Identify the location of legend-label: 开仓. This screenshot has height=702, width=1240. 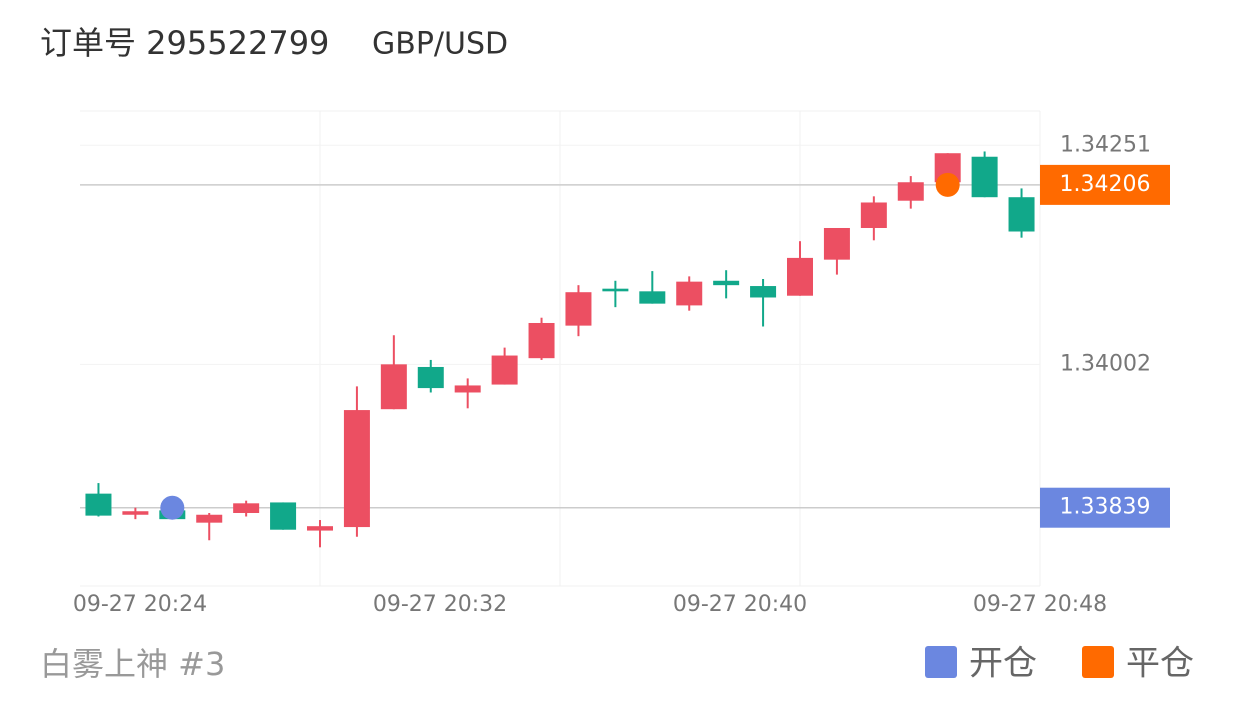
(1003, 664).